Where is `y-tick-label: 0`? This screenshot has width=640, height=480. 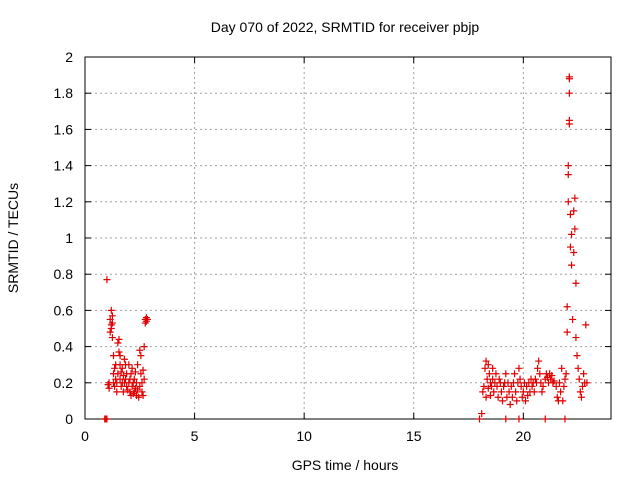 y-tick-label: 0 is located at coordinates (69, 419).